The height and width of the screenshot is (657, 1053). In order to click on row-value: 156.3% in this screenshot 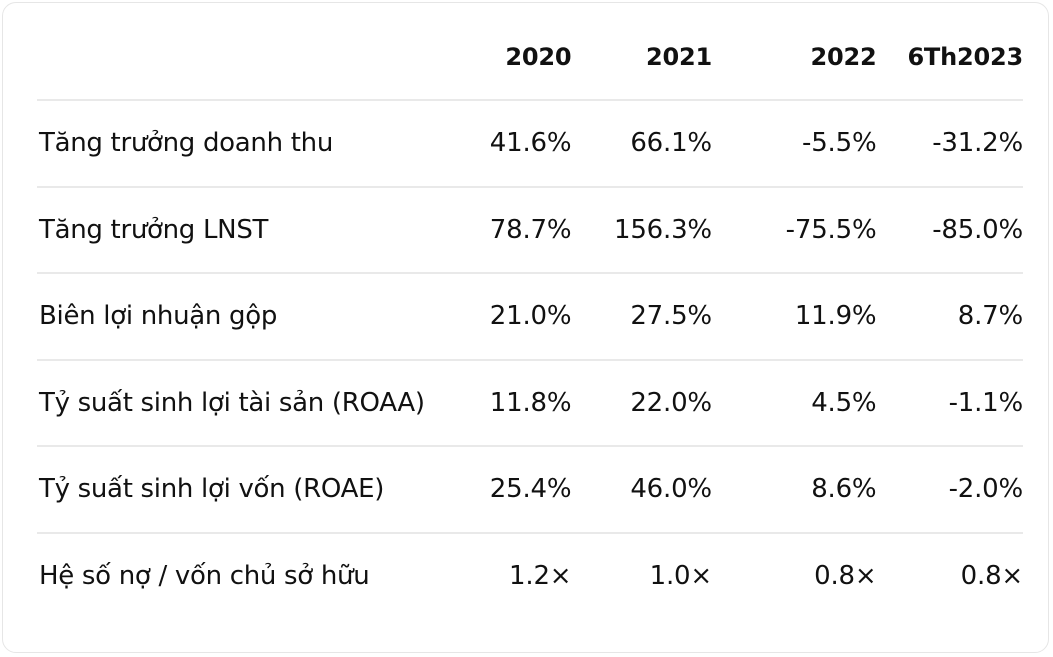, I will do `click(663, 229)`.